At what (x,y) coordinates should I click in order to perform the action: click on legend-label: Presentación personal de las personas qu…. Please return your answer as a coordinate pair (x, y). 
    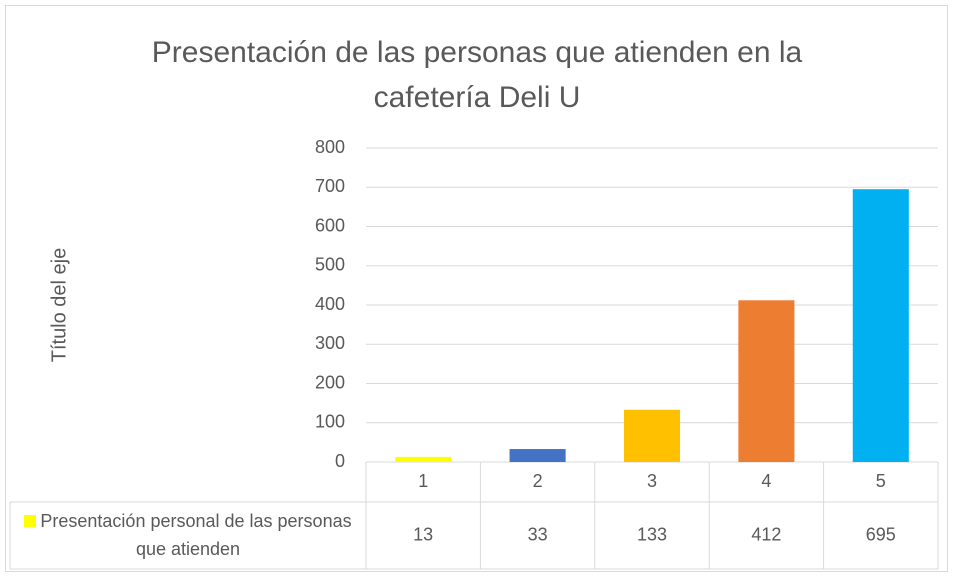
    Looking at the image, I should click on (196, 535).